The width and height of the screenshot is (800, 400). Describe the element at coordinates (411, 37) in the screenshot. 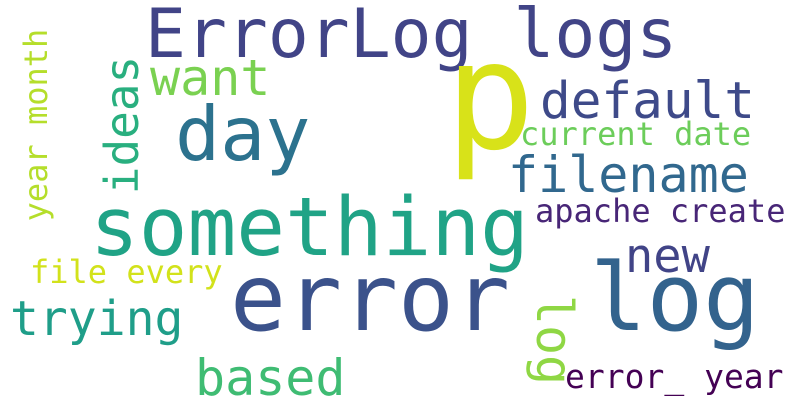

I see `word: ErrorLog logs` at that location.